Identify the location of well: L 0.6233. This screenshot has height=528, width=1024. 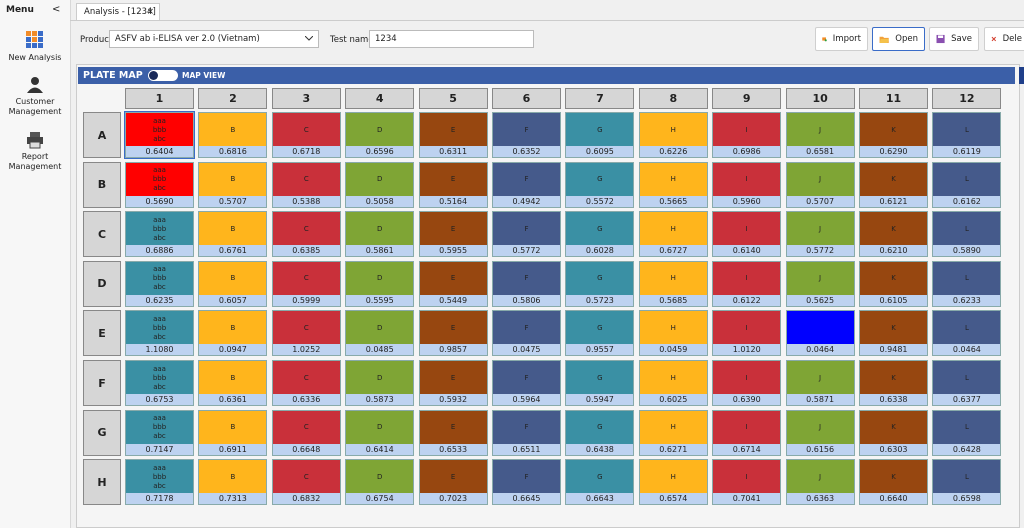
(967, 283).